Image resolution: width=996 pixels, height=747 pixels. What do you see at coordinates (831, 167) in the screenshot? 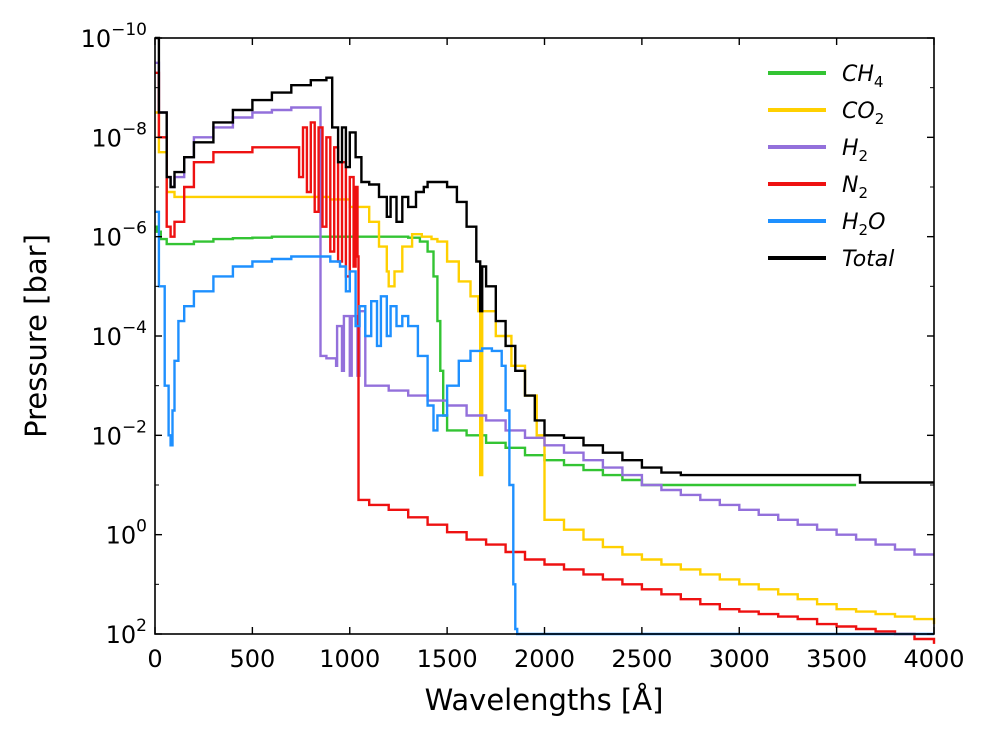
I see `legend: CH4 CO2 H2 N2 H2O Total` at bounding box center [831, 167].